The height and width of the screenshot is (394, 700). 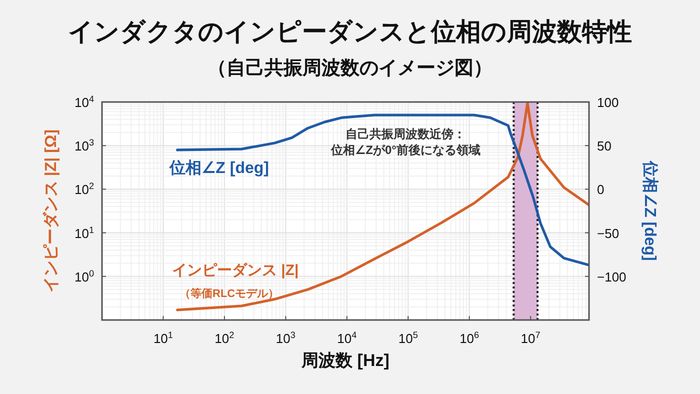 What do you see at coordinates (600, 190) in the screenshot?
I see `y2-tick-label: 0` at bounding box center [600, 190].